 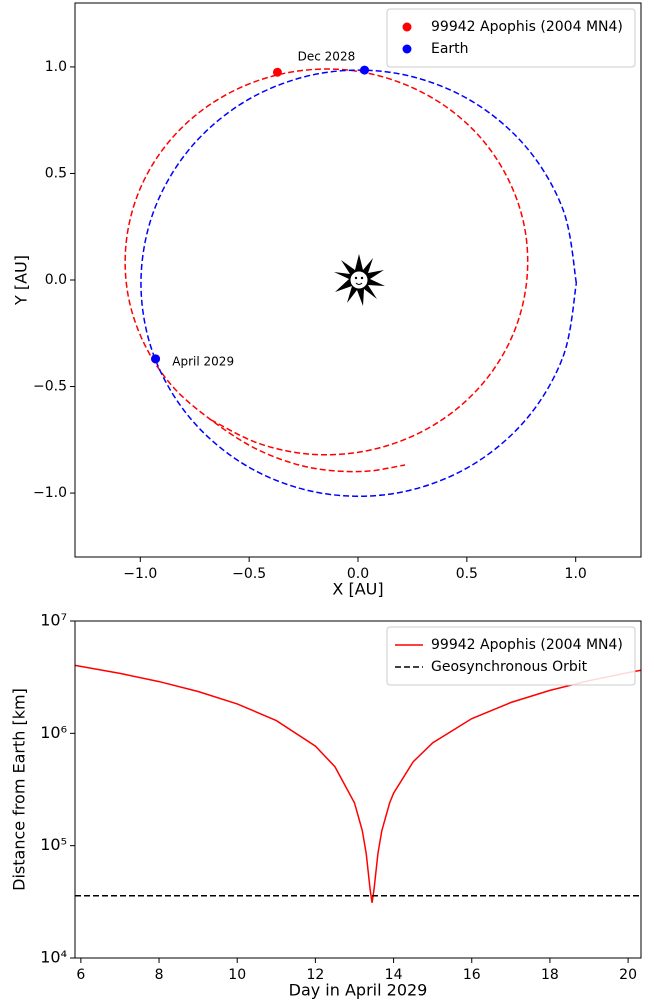 What do you see at coordinates (203, 361) in the screenshot?
I see `annotation: April 2029` at bounding box center [203, 361].